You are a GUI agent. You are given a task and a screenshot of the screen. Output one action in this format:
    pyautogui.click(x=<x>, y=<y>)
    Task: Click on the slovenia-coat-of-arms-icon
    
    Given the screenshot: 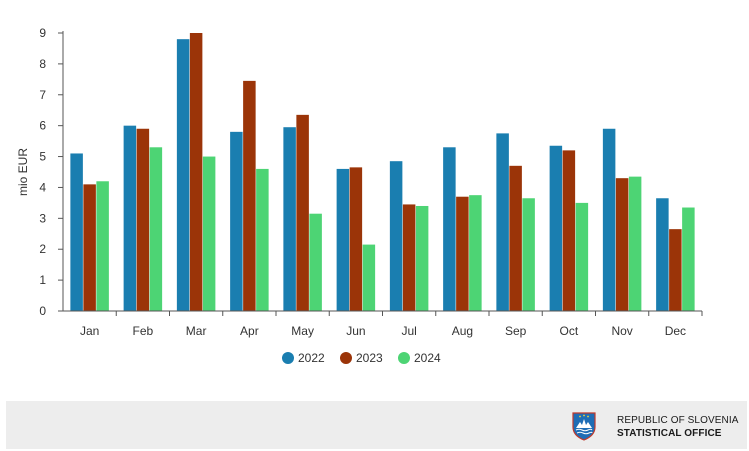 What is the action you would take?
    pyautogui.click(x=584, y=426)
    